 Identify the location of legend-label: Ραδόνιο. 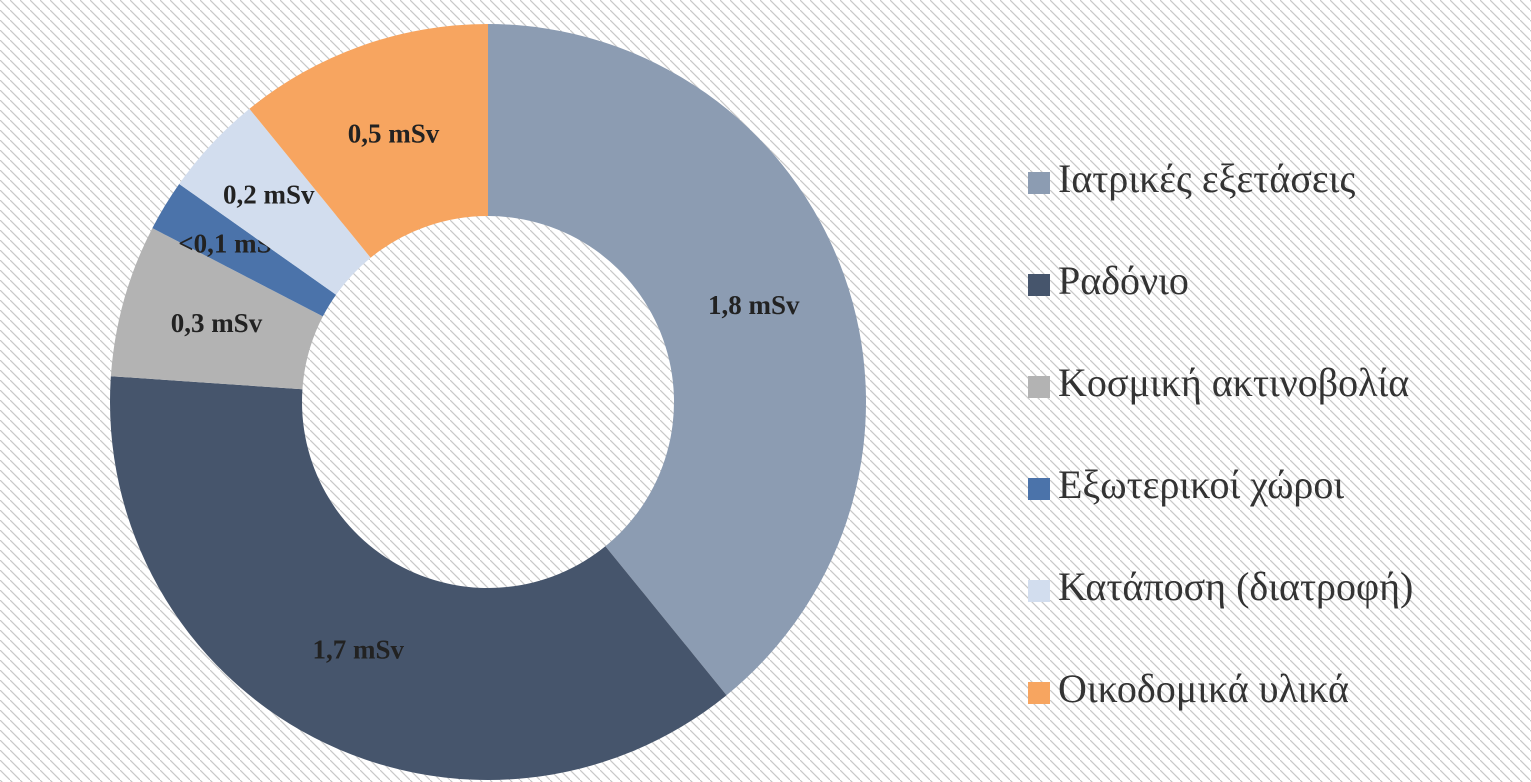
(1123, 280).